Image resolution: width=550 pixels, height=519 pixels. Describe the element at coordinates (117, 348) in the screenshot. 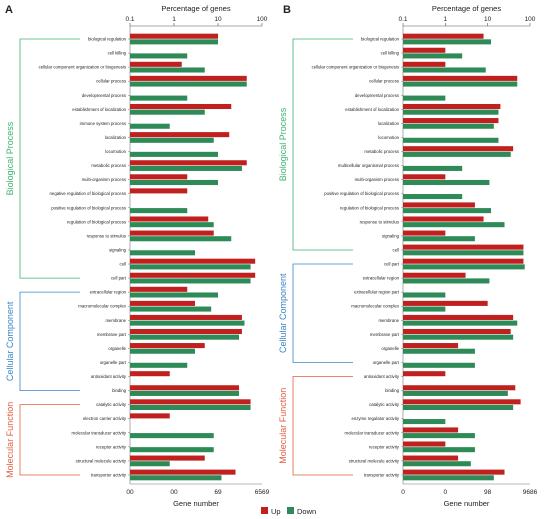

I see `category-label: organelle` at that location.